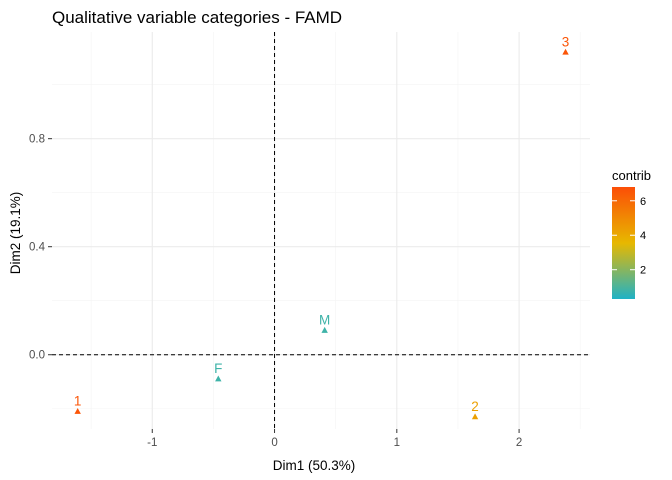  I want to click on y-axis-ticks: 0.0 0.4 0.8, so click(40, 248).